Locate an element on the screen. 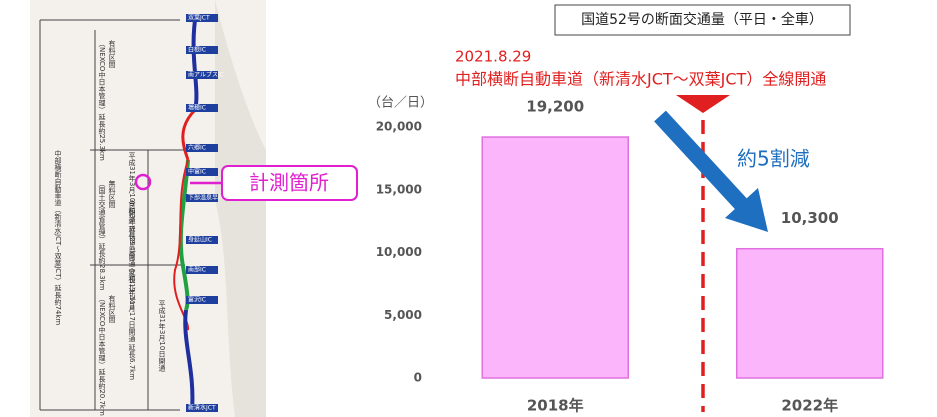 This screenshot has height=417, width=937. callout-text: 計測箇所 is located at coordinates (289, 183).